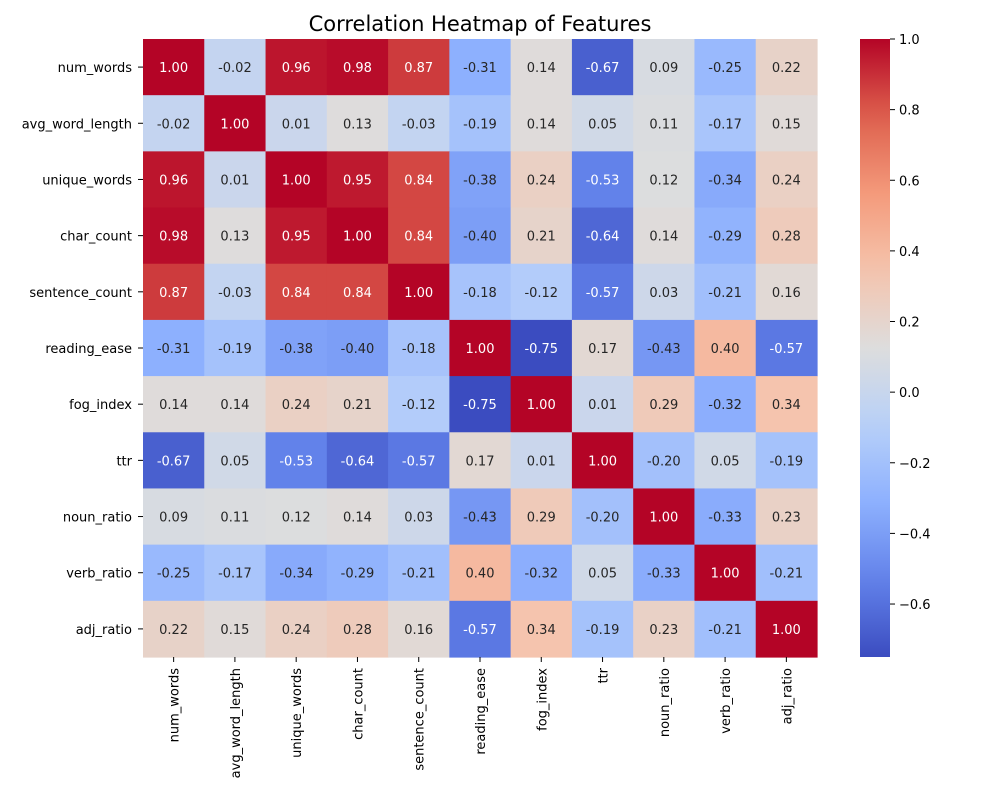  Describe the element at coordinates (357, 293) in the screenshot. I see `cell-value-label: 0.84` at that location.